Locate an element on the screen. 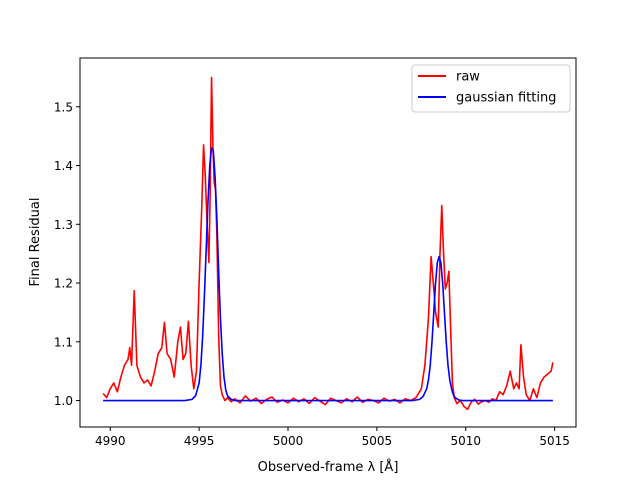  y-axis-label: Final Residual is located at coordinates (35, 242).